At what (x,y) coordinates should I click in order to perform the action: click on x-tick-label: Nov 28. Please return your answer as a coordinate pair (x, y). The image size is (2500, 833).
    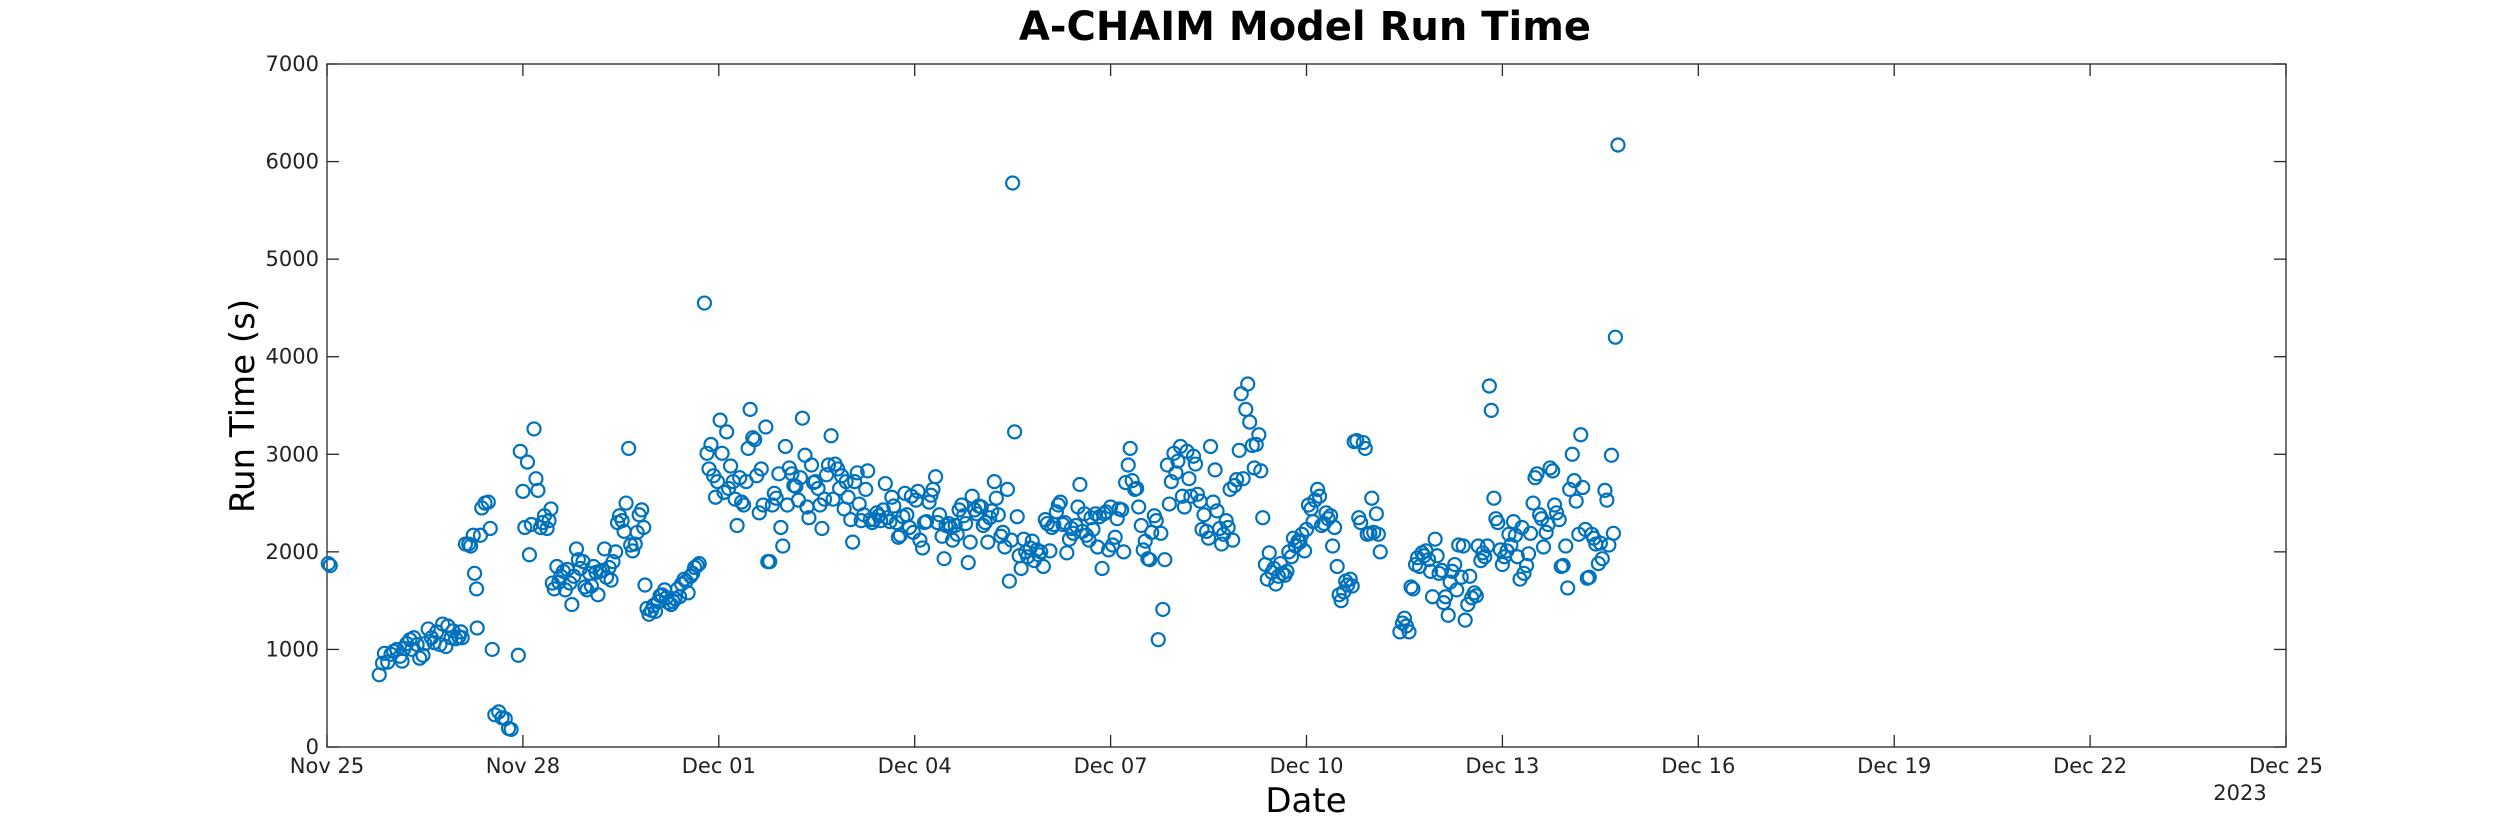
    Looking at the image, I should click on (523, 766).